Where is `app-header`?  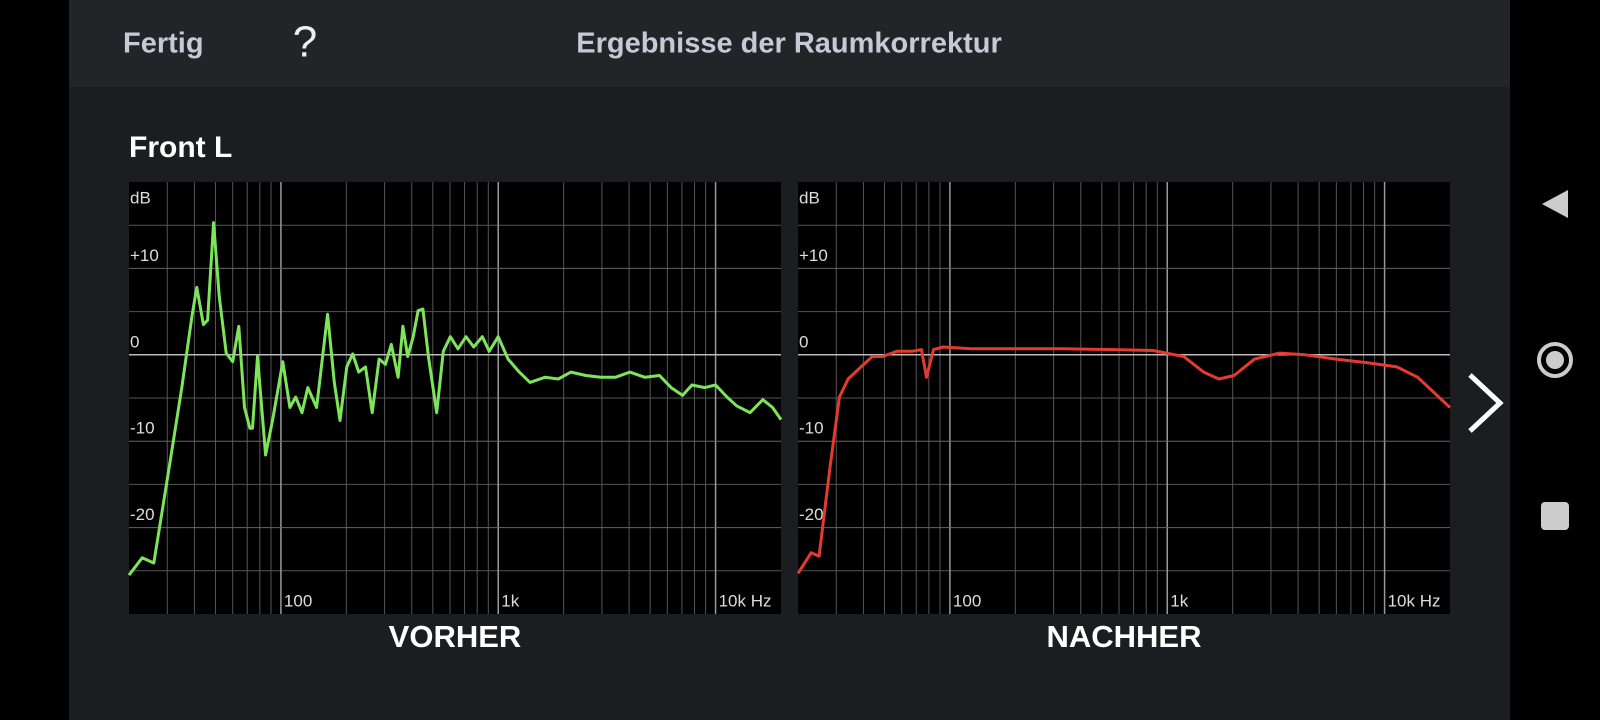 app-header is located at coordinates (789, 43).